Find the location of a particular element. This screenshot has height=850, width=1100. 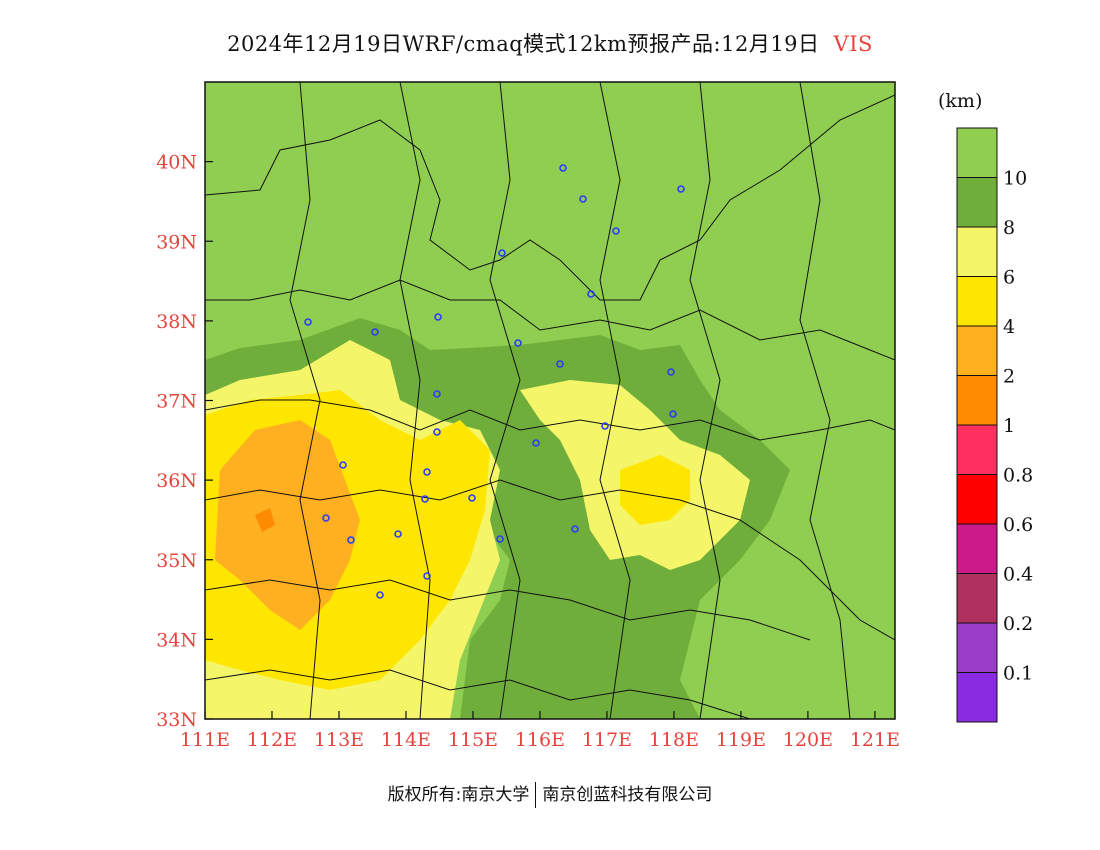

y-tick-label: 39N is located at coordinates (176, 242).